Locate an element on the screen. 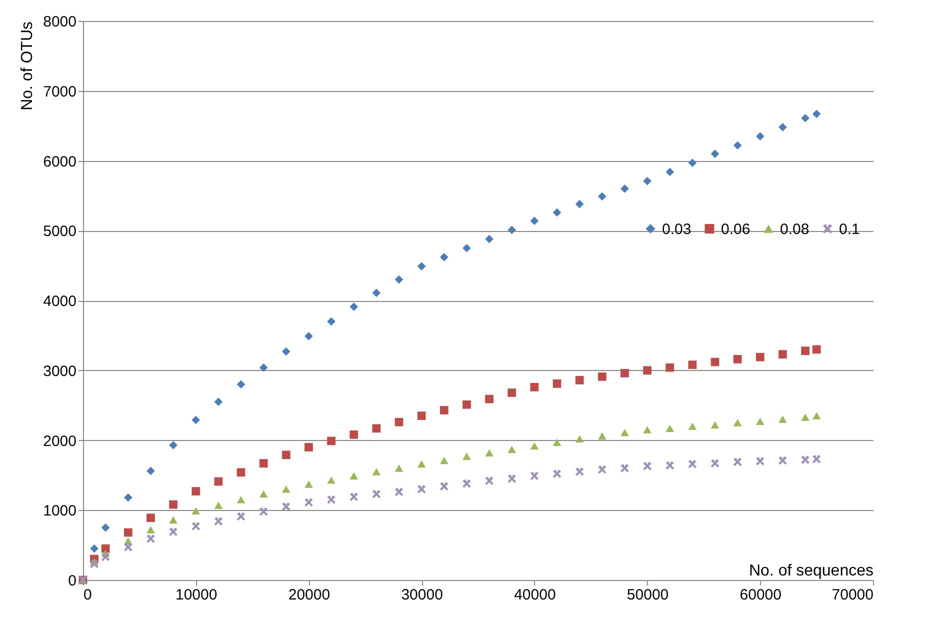 This screenshot has height=622, width=938. x-tick-label: 10000 is located at coordinates (197, 595).